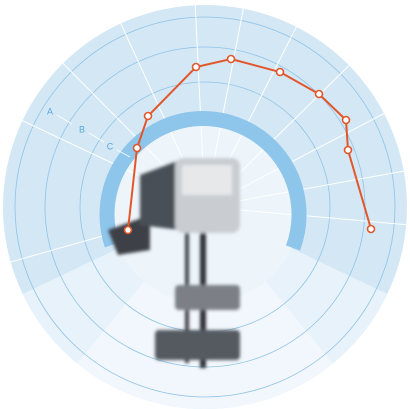  I want to click on label-leaders, so click(93, 136).